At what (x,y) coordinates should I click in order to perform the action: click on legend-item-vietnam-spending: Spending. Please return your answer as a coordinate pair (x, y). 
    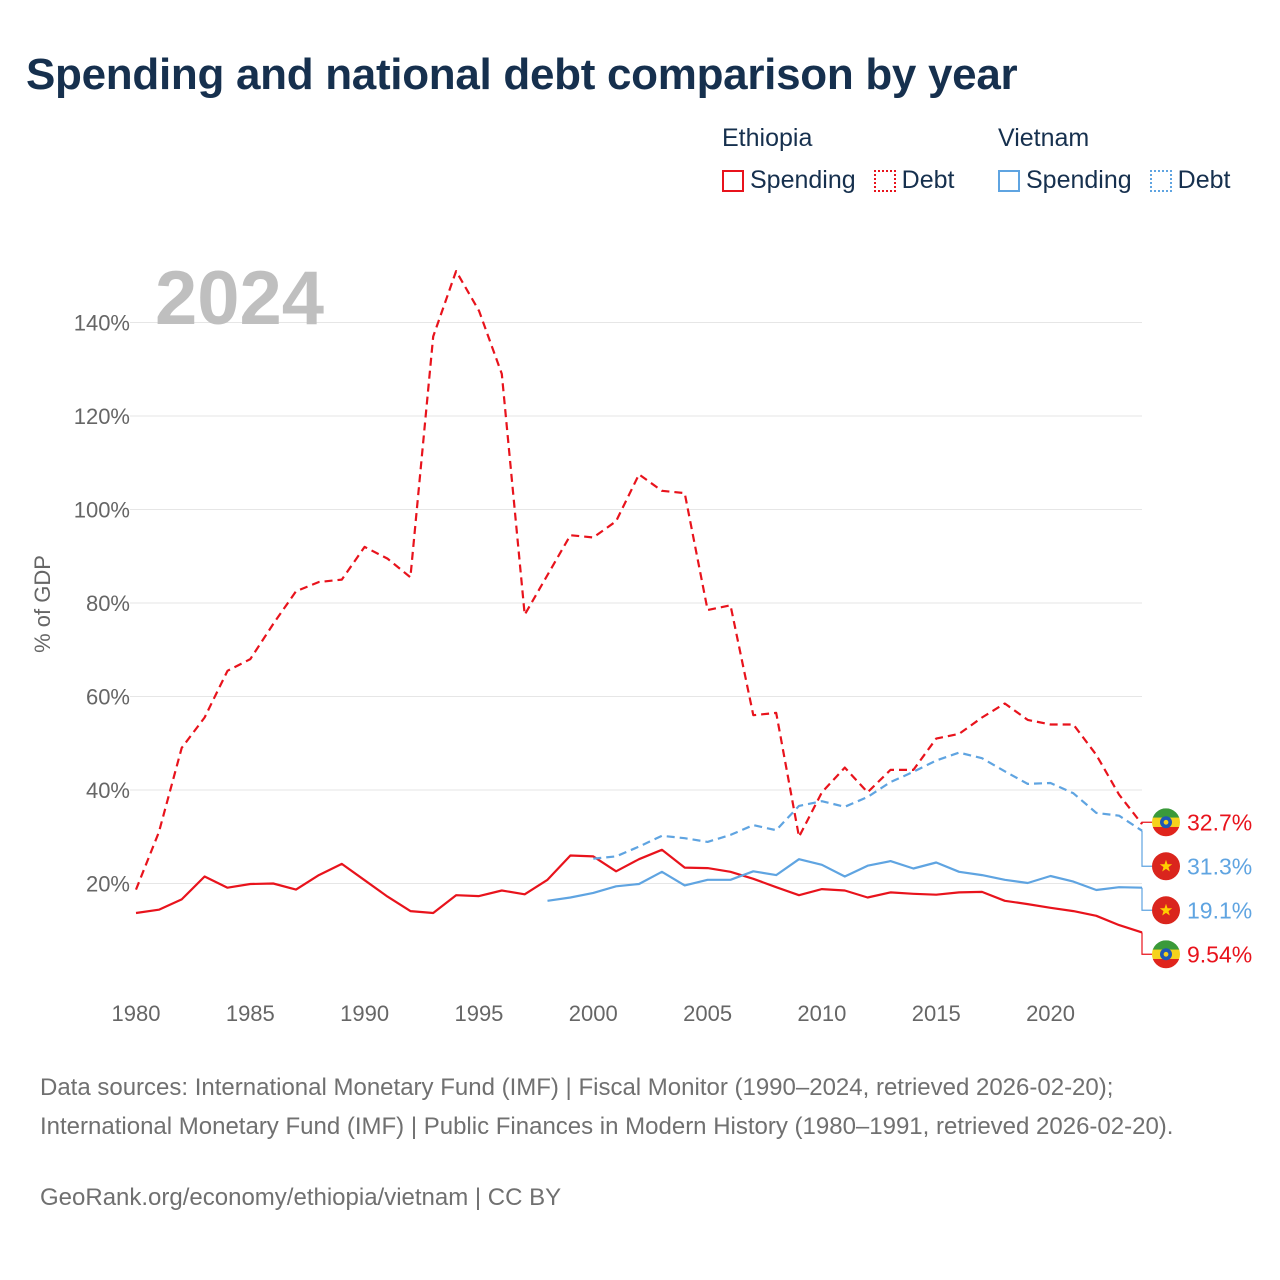
    Looking at the image, I should click on (1065, 180).